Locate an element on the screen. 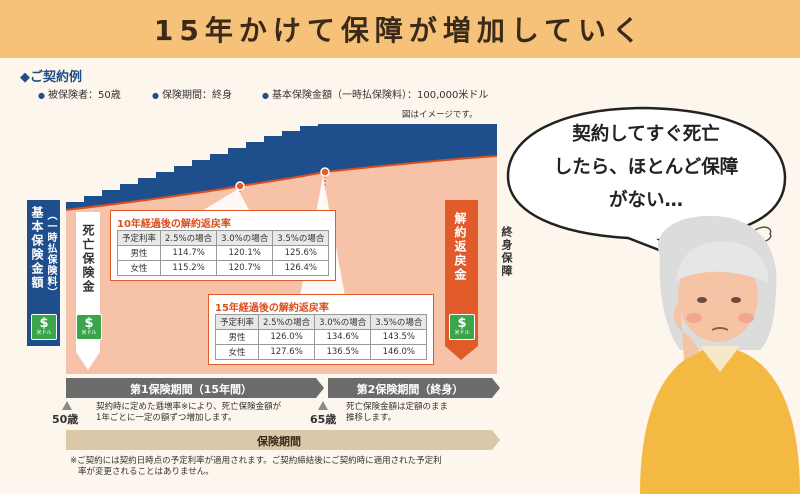 This screenshot has width=800, height=494. table-cell: 143.5% is located at coordinates (399, 337).